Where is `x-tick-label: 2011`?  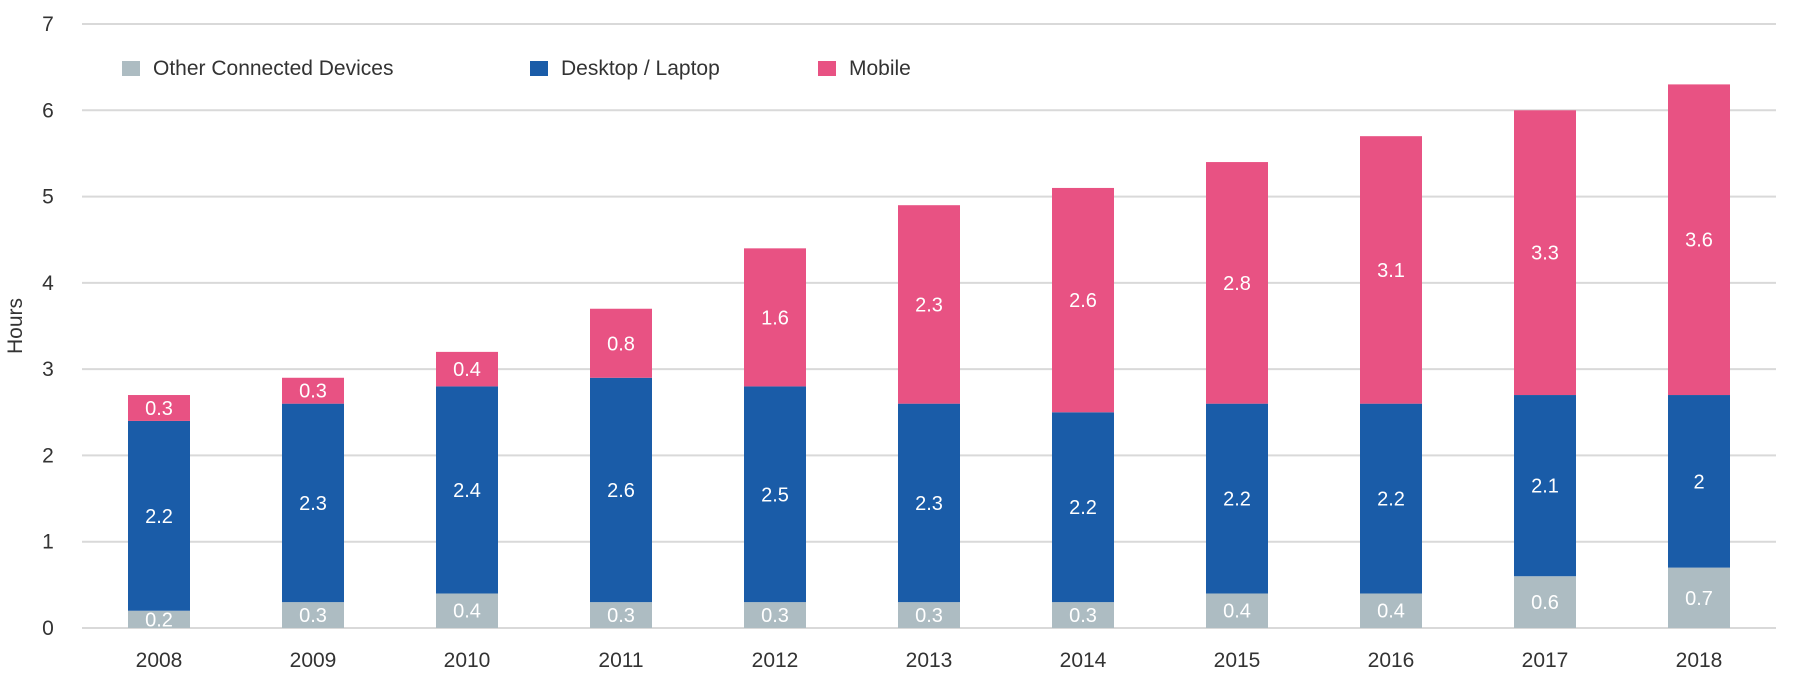
x-tick-label: 2011 is located at coordinates (620, 660).